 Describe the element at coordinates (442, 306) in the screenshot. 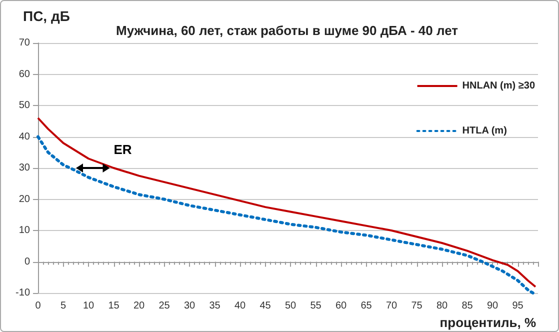

I see `x-tick-label: 80` at that location.